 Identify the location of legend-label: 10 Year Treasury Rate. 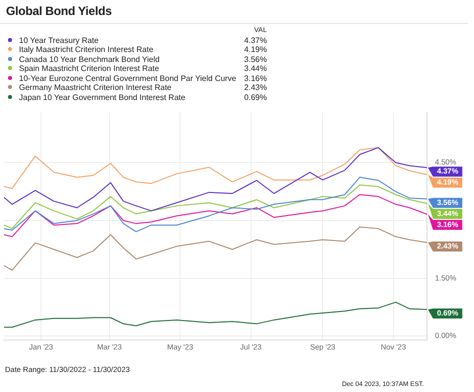
(59, 40).